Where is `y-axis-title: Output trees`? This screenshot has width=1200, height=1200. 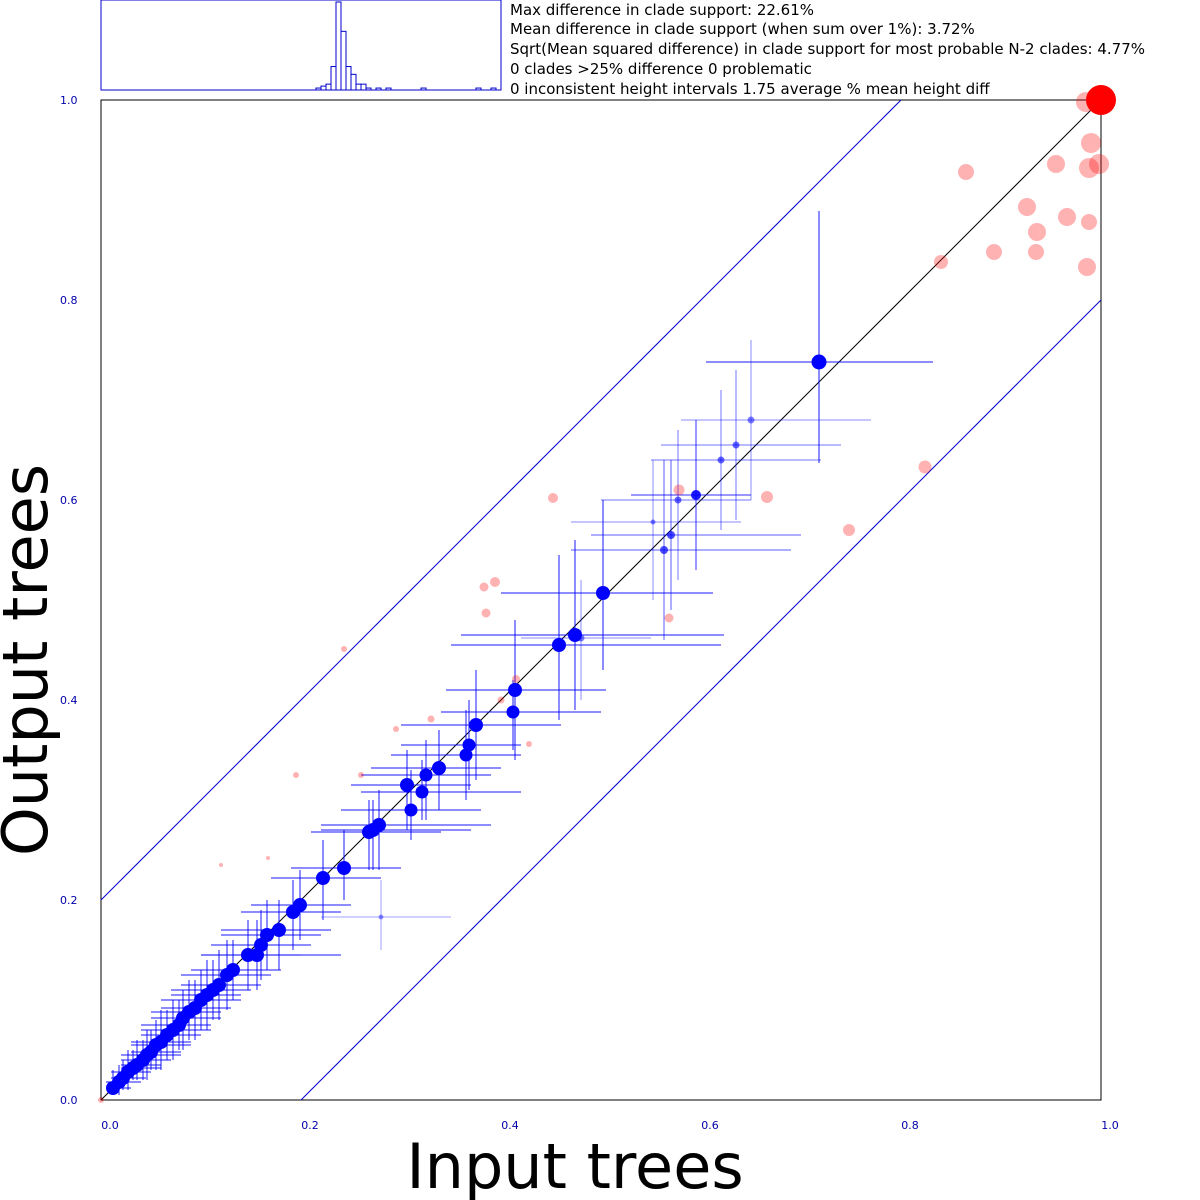 y-axis-title: Output trees is located at coordinates (31, 660).